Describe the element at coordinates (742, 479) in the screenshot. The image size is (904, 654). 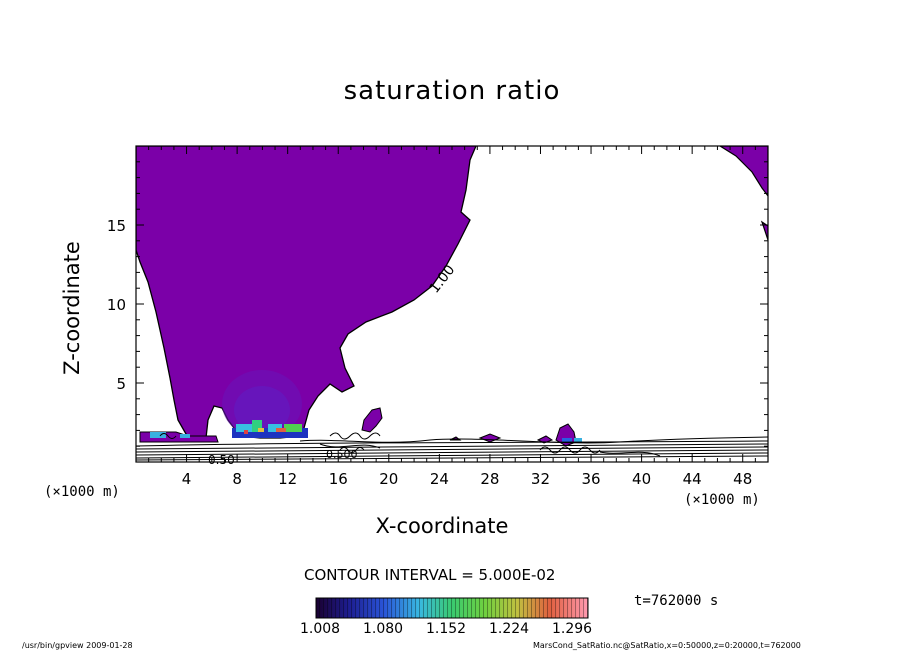
I see `x-tick-label: 48` at that location.